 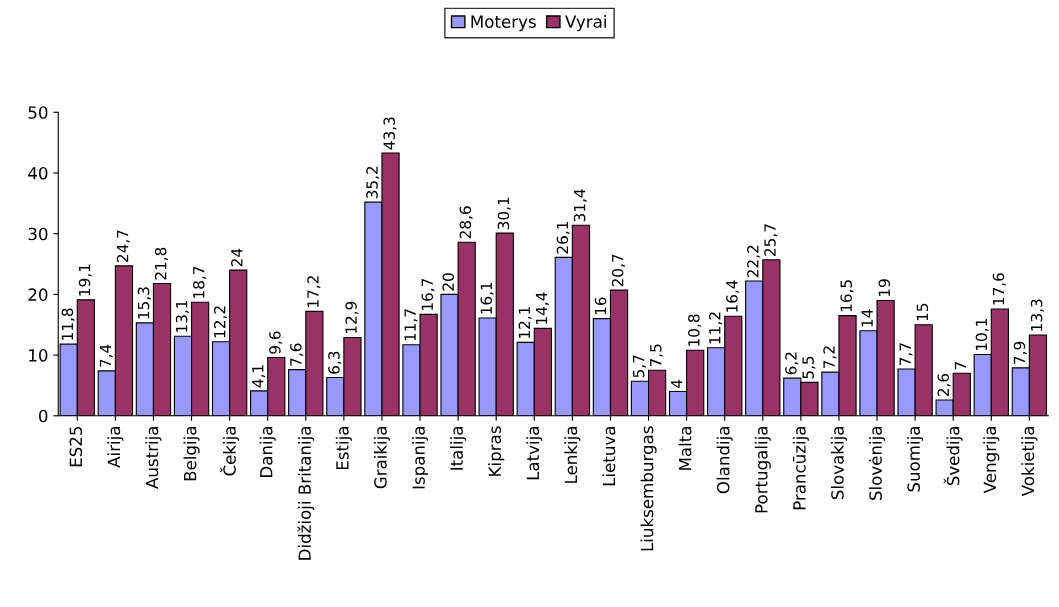 I want to click on x-tick-label: Malta, so click(x=685, y=448).